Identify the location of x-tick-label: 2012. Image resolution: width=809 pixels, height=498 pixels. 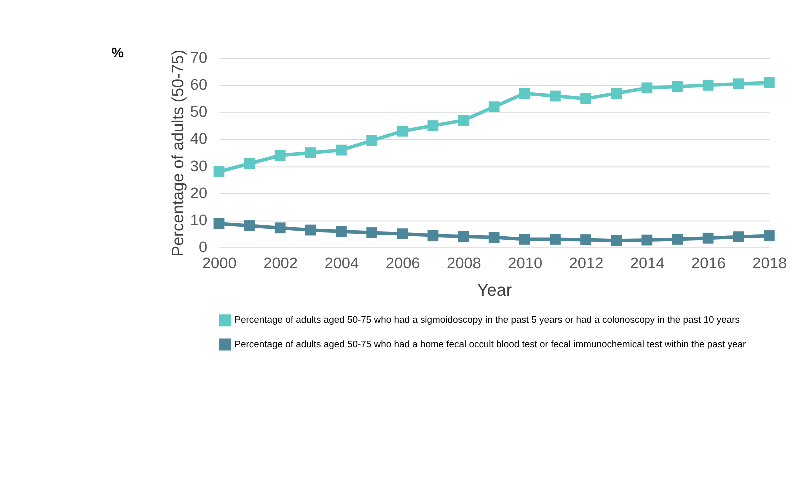
(586, 264).